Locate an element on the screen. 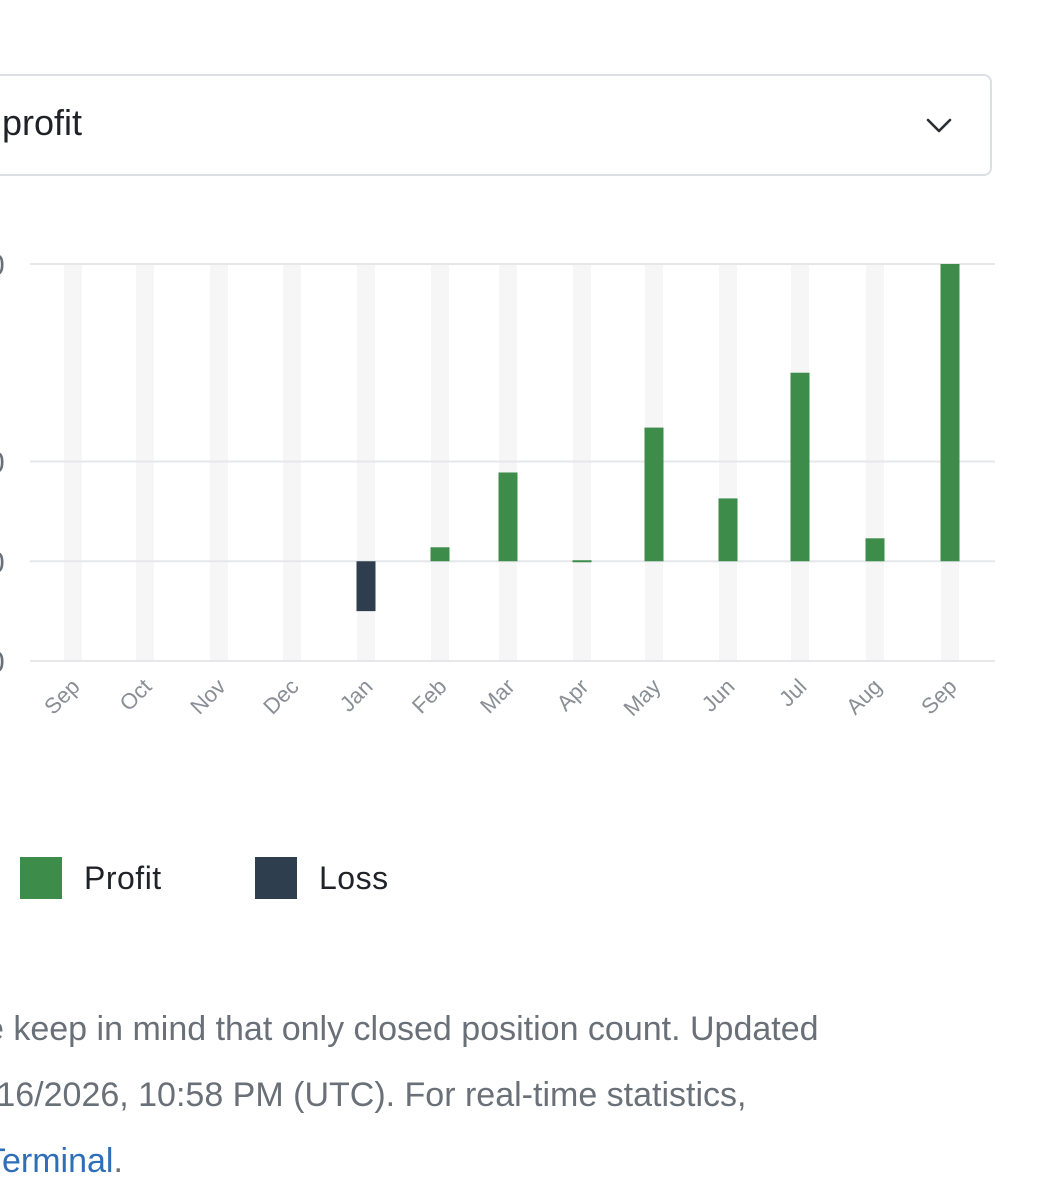 The height and width of the screenshot is (1200, 1037). chevron-down-icon is located at coordinates (939, 125).